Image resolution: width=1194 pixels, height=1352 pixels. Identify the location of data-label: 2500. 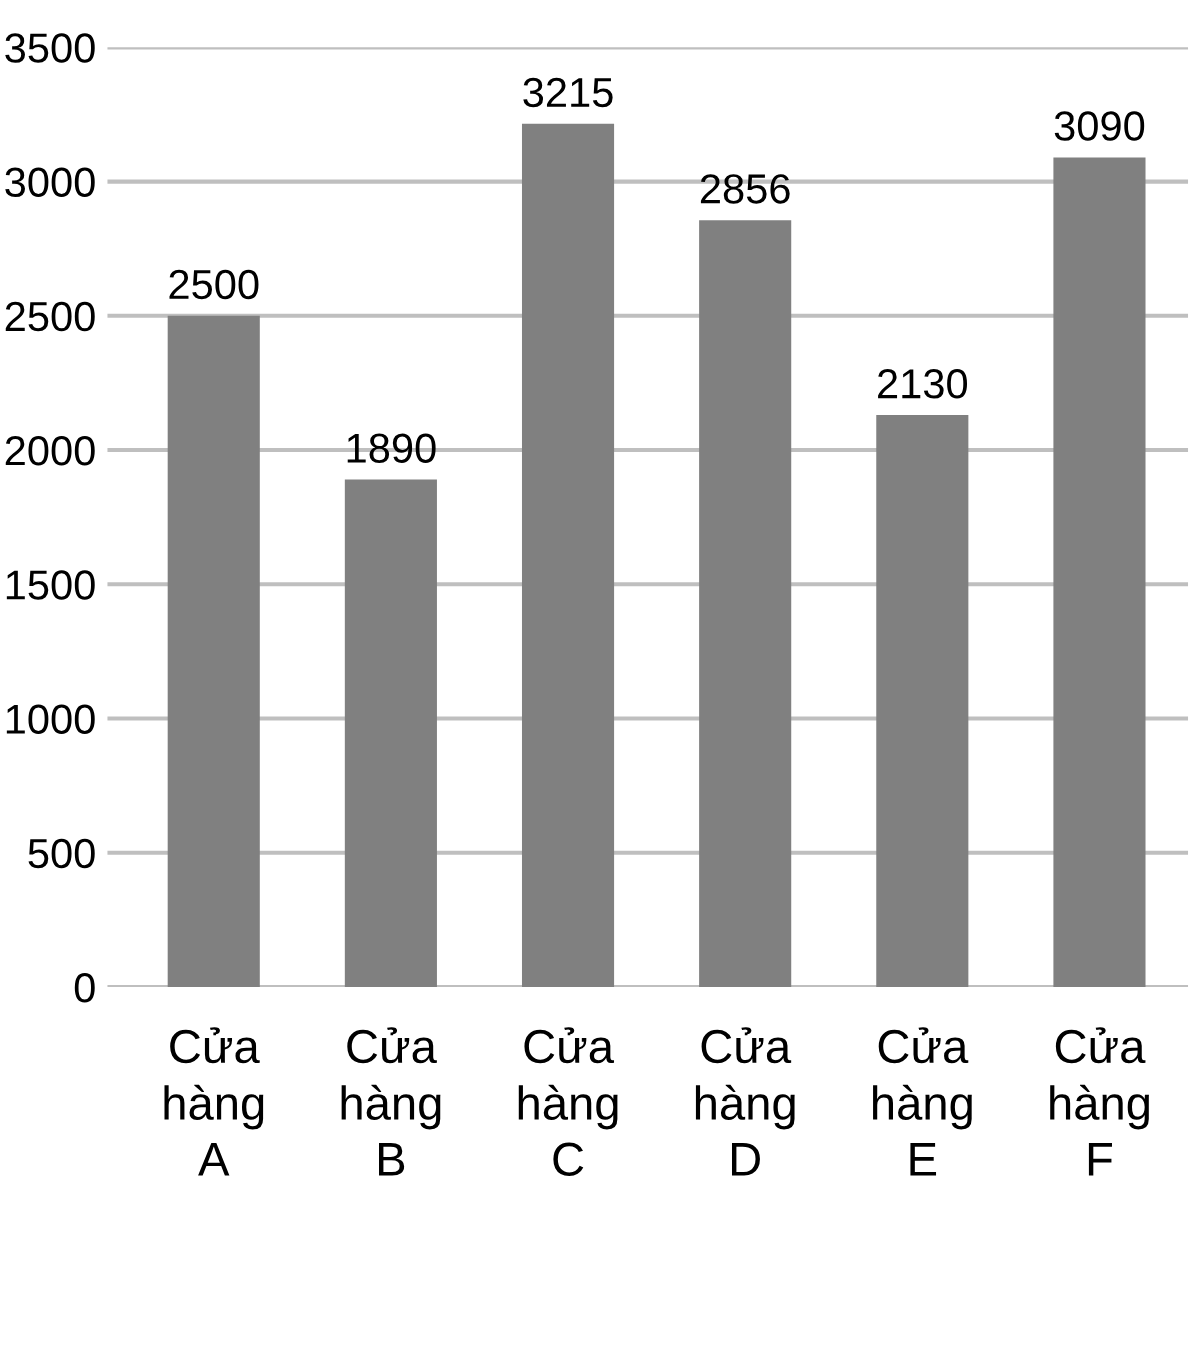
(214, 284).